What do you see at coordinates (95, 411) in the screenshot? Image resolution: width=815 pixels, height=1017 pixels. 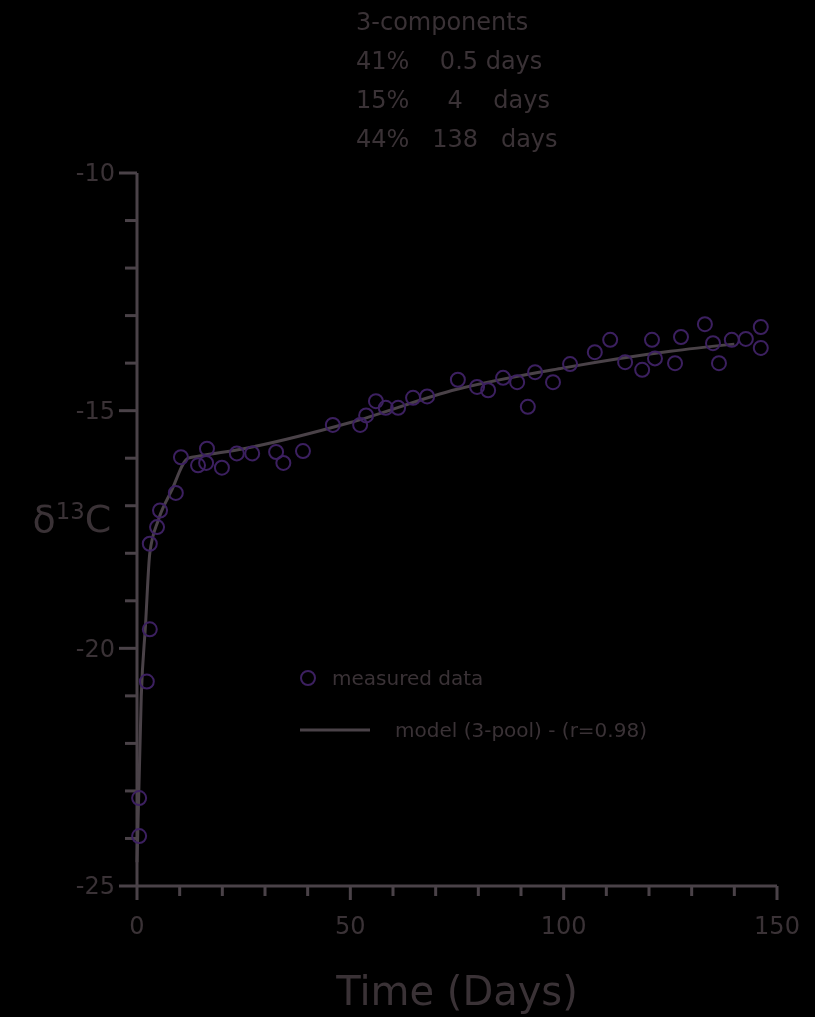 I see `y-tick-label: -15` at bounding box center [95, 411].